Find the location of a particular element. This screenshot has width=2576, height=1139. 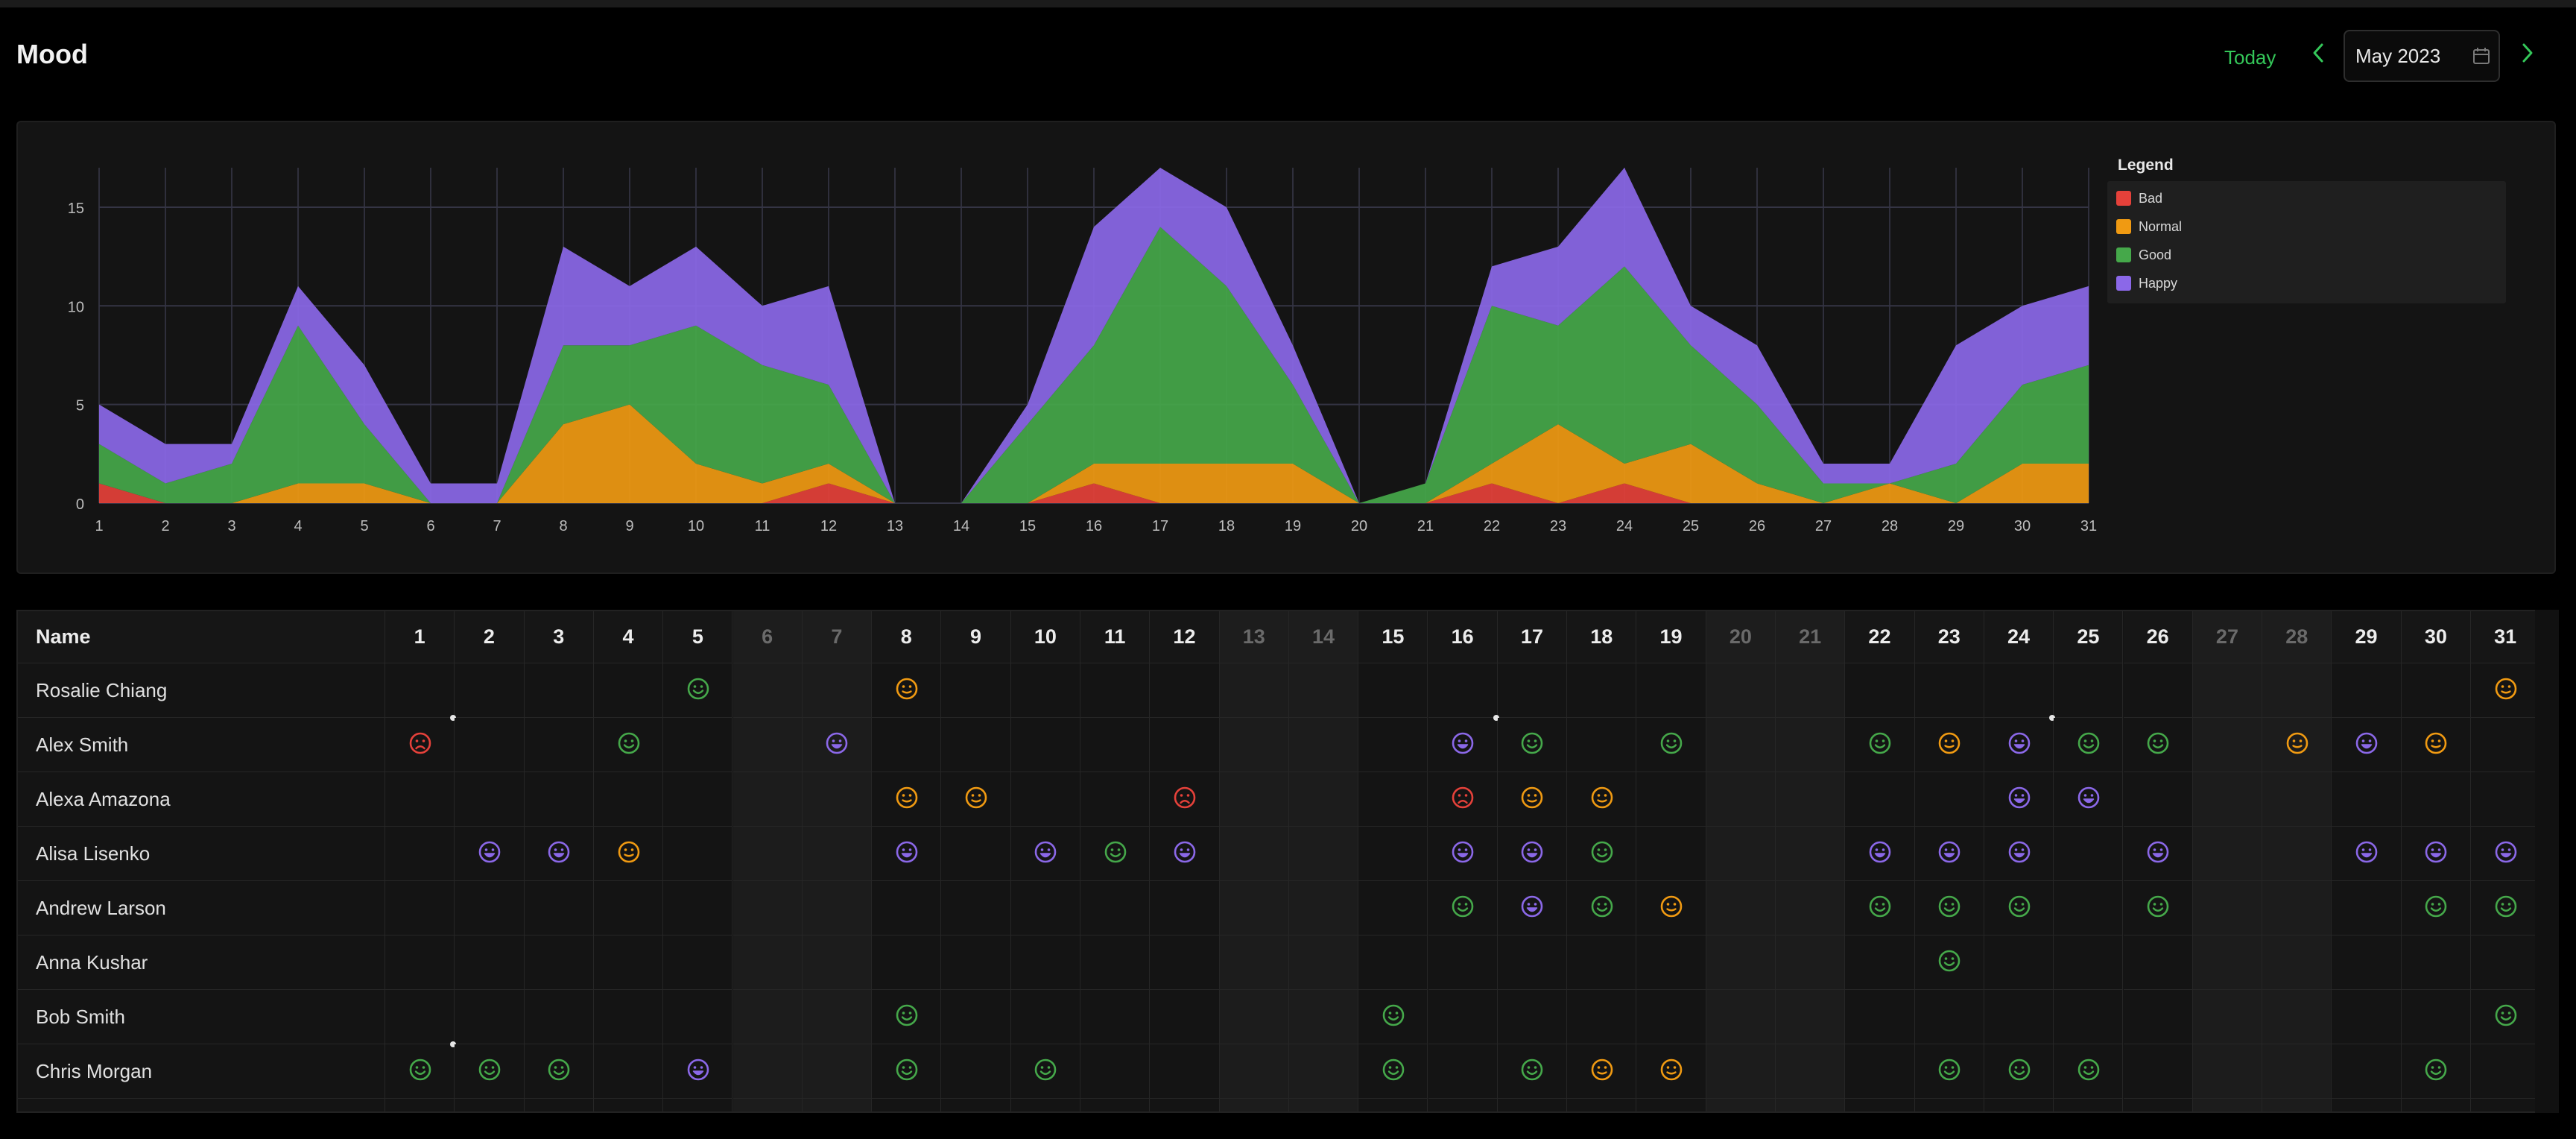

mood-bad-icon is located at coordinates (1185, 798).